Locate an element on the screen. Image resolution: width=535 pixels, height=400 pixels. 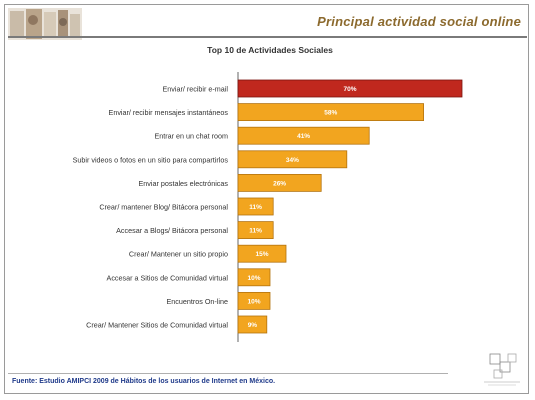
chart-title: Top 10 de Actividades Sociales is located at coordinates (270, 50).